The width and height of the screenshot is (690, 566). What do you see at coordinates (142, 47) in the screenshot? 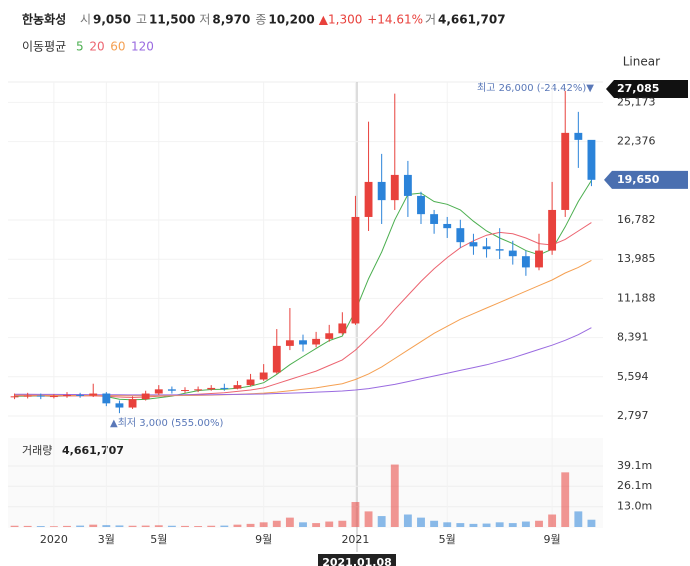
I see `legend-entry: 120` at bounding box center [142, 47].